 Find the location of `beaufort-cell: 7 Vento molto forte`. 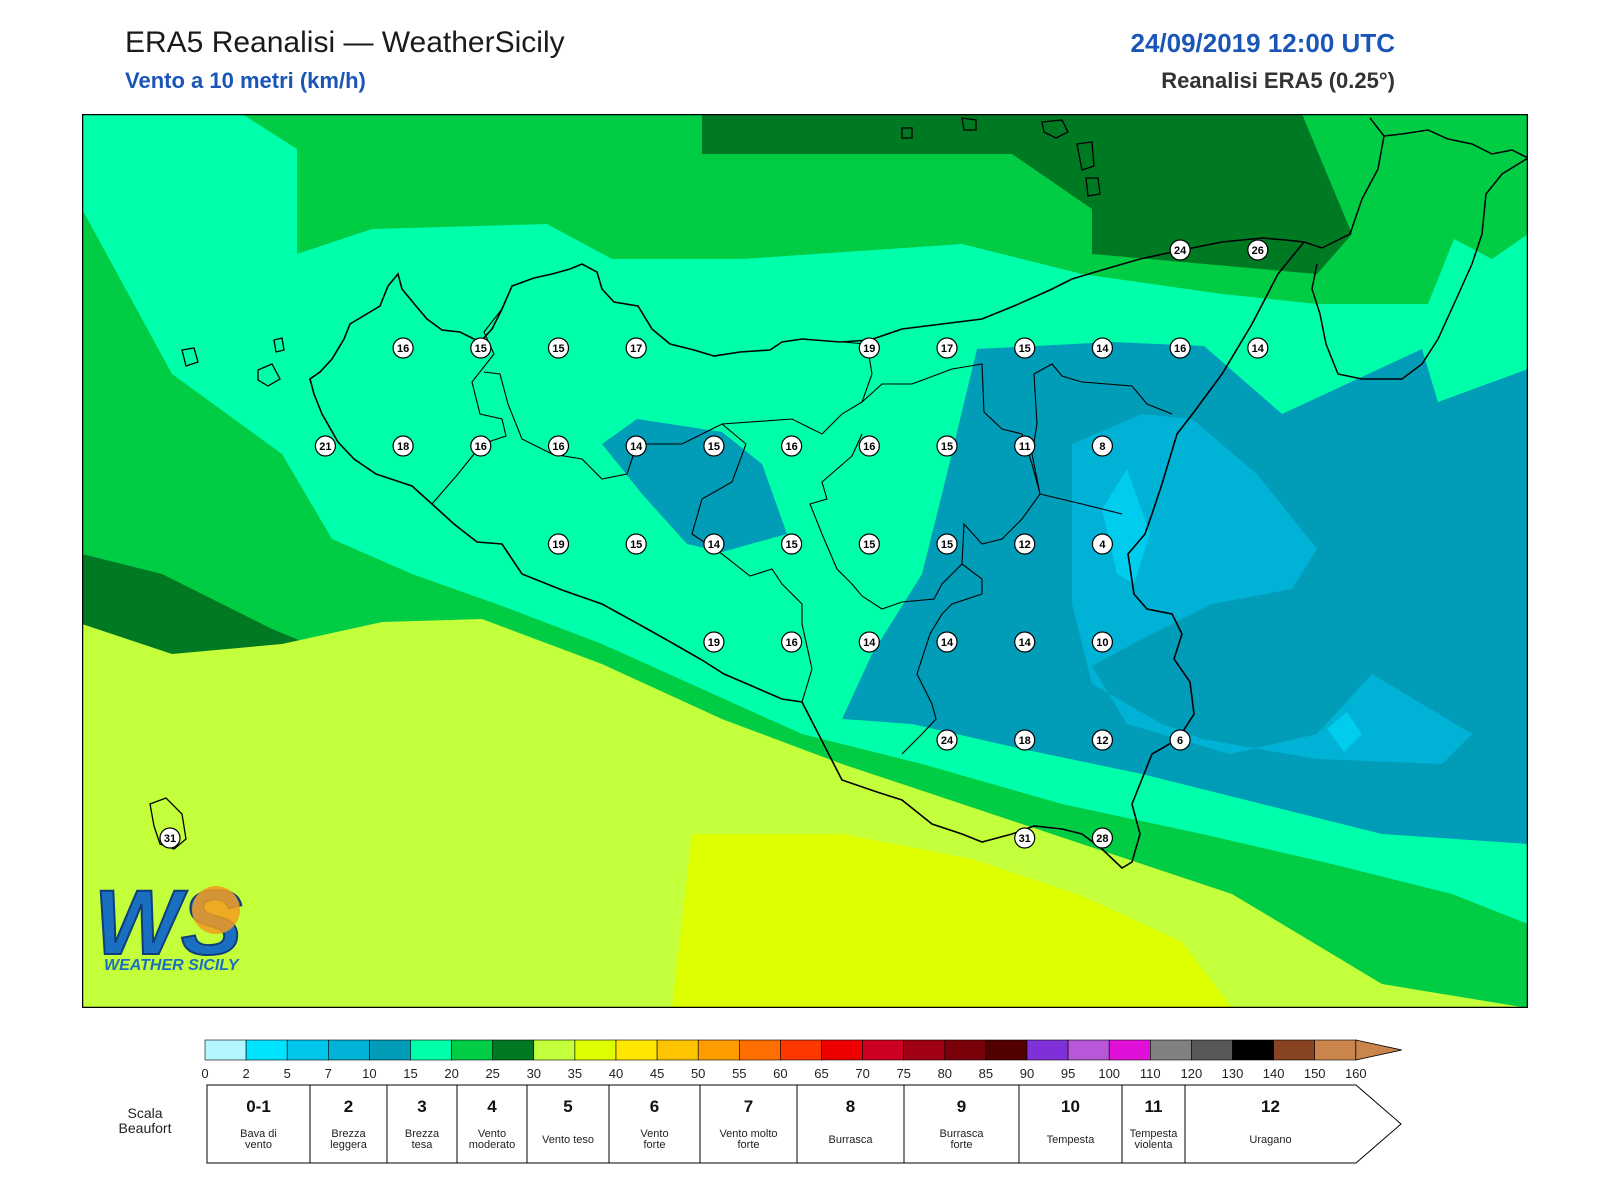

beaufort-cell: 7 Vento molto forte is located at coordinates (748, 1124).